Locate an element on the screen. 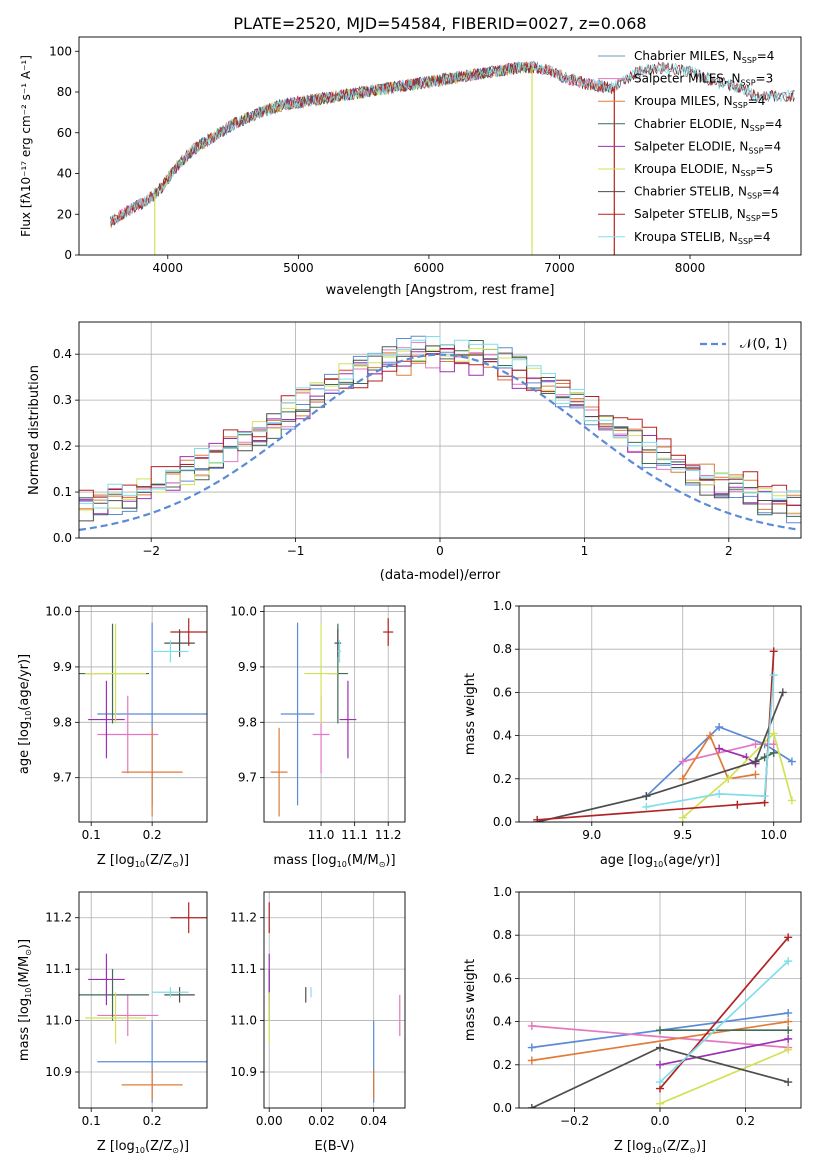 This screenshot has height=1170, width=819. x-tick-label: 7000 is located at coordinates (559, 268).